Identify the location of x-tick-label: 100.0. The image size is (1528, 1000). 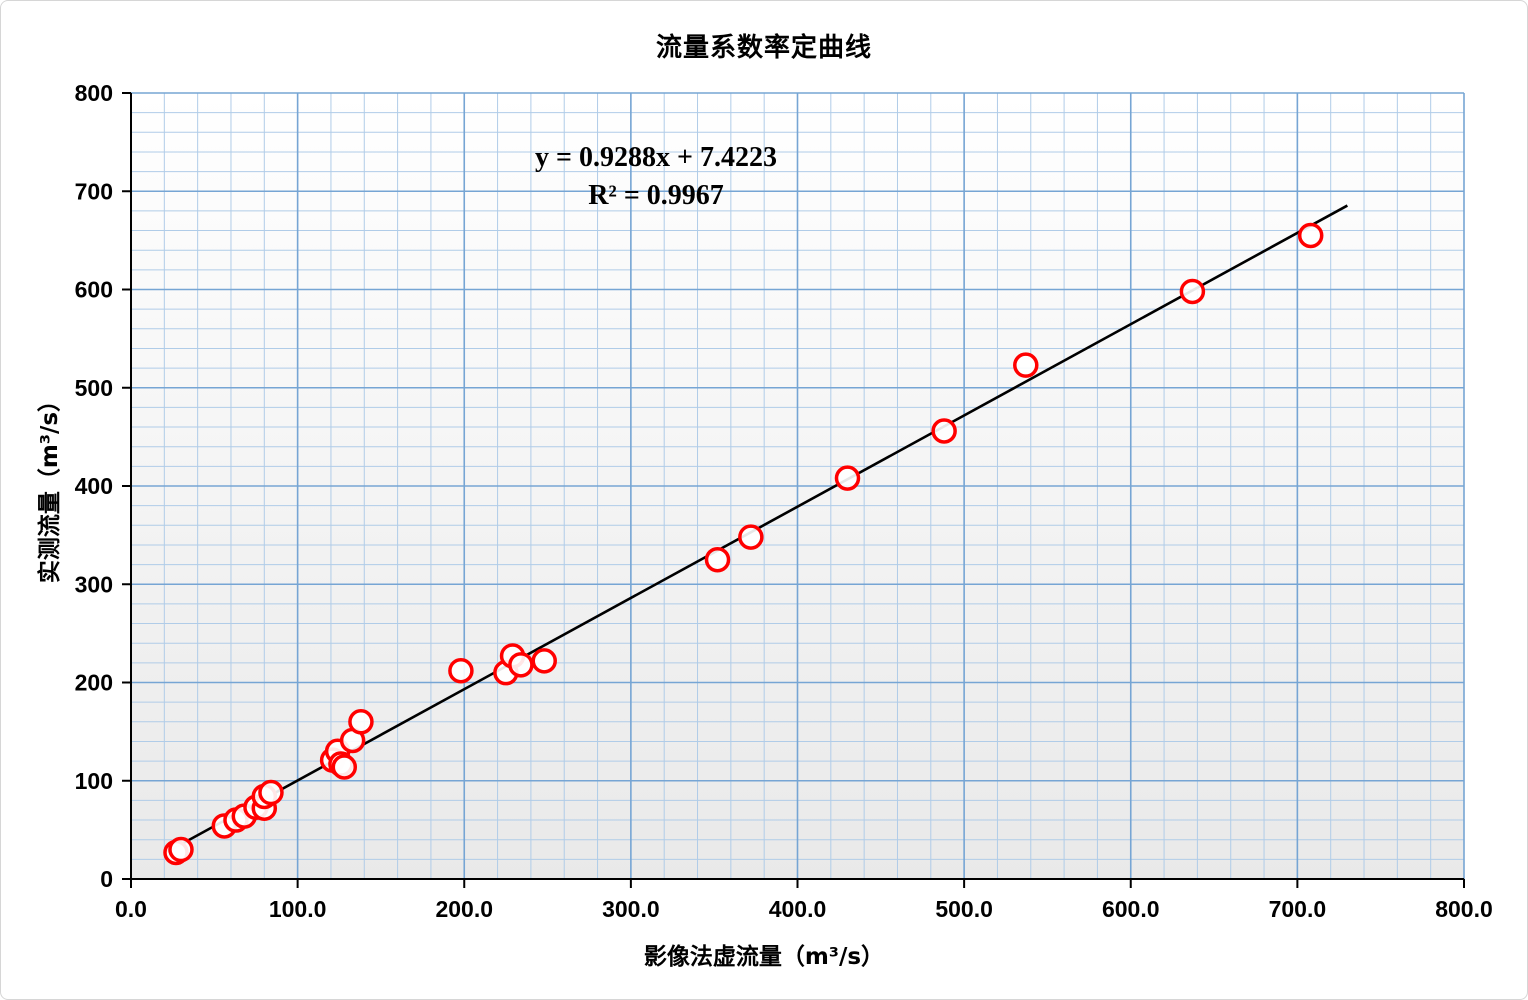
(298, 909).